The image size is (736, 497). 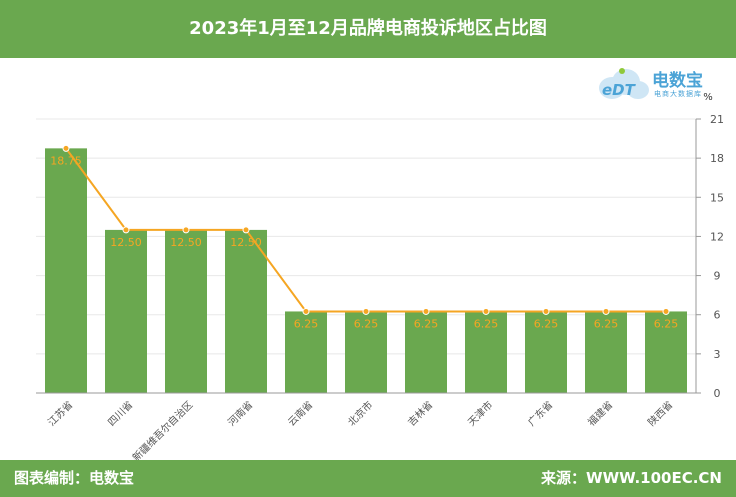 What do you see at coordinates (677, 81) in the screenshot?
I see `logo-name: 电数宝` at bounding box center [677, 81].